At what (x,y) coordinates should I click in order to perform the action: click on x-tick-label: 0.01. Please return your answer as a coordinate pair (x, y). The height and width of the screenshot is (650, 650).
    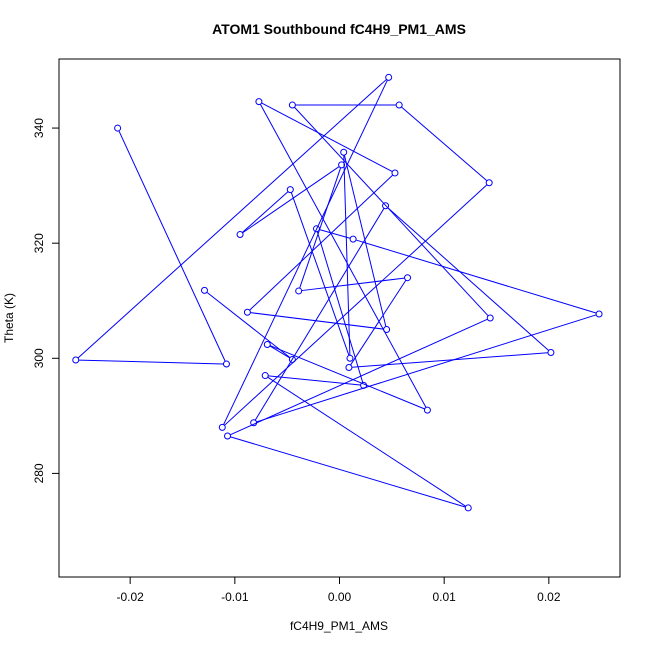
    Looking at the image, I should click on (444, 597).